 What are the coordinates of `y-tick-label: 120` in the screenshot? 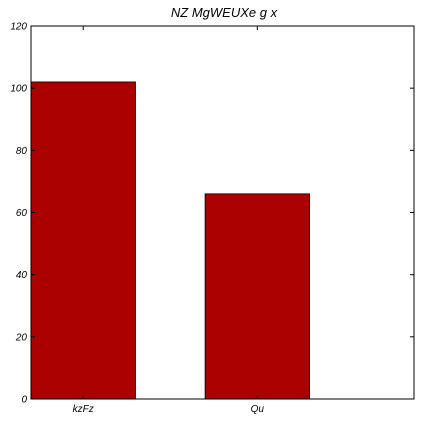 It's located at (18, 27).